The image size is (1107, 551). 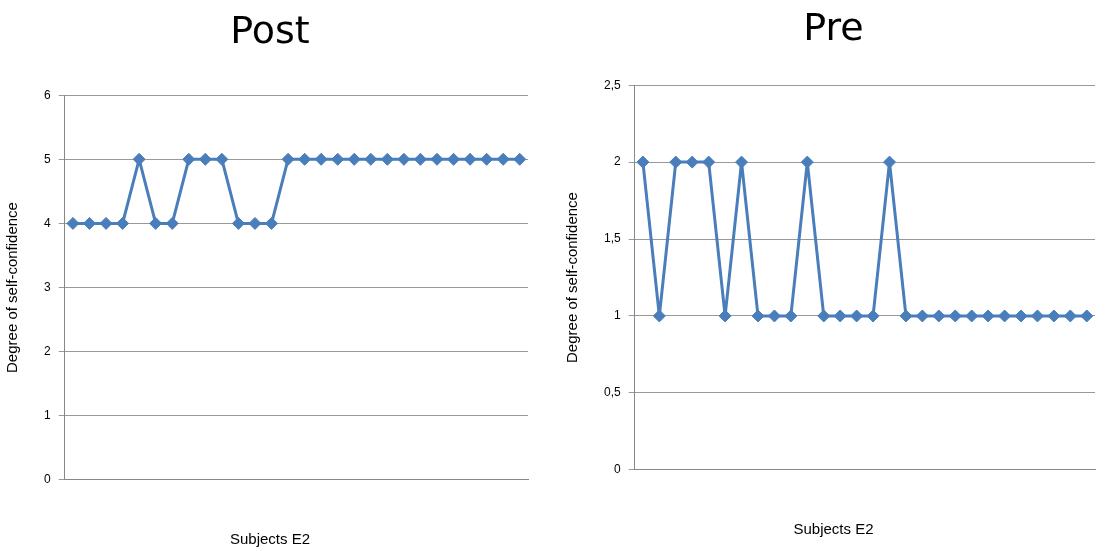 I want to click on y-tick-label: 0,5, so click(x=612, y=392).